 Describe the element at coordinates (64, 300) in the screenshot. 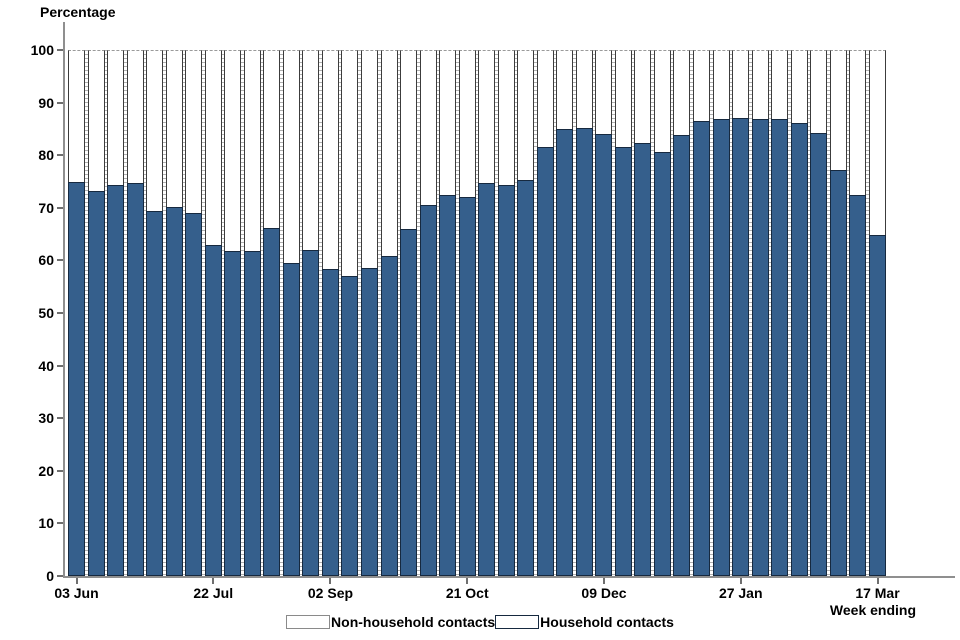

I see `y-axis-line` at that location.